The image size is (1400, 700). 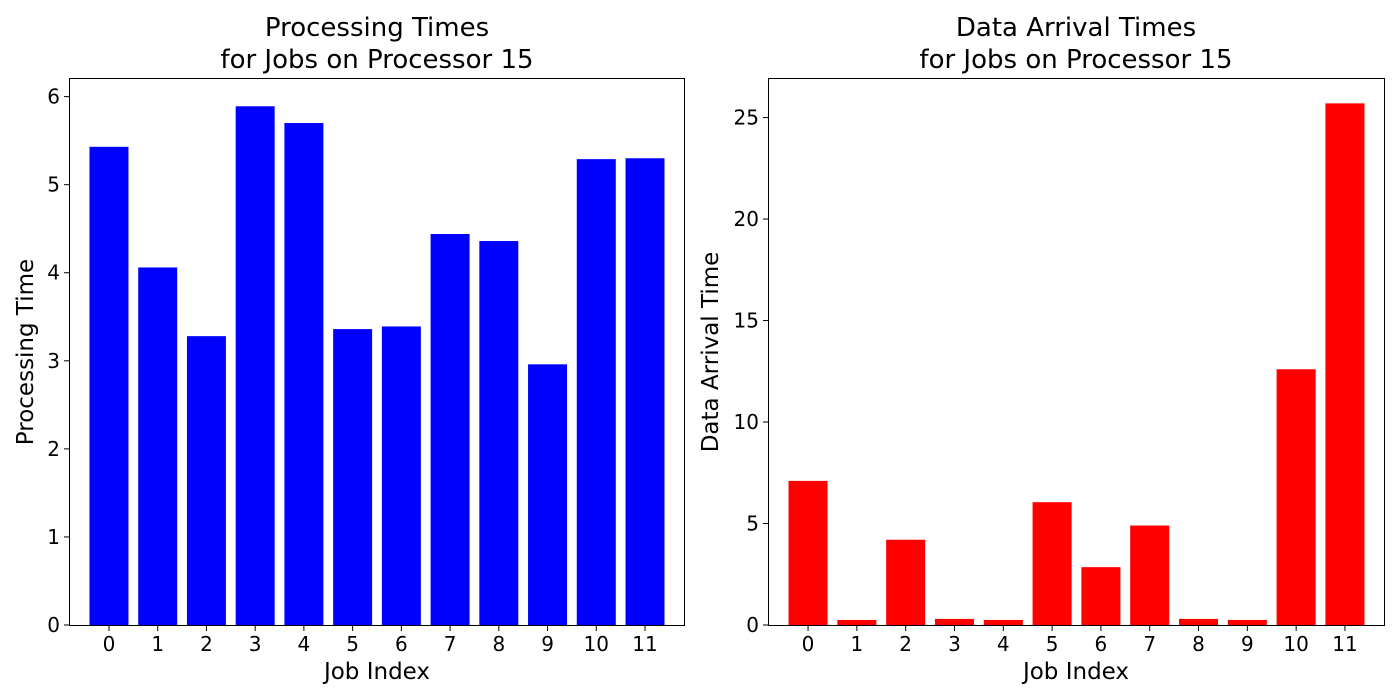 What do you see at coordinates (711, 352) in the screenshot?
I see `y-axis-label: Data Arrival Time` at bounding box center [711, 352].